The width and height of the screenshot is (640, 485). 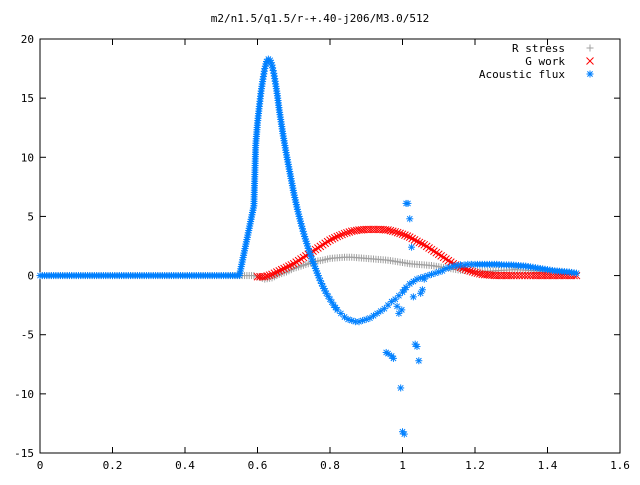 What do you see at coordinates (538, 48) in the screenshot?
I see `legend-label: R stress` at bounding box center [538, 48].